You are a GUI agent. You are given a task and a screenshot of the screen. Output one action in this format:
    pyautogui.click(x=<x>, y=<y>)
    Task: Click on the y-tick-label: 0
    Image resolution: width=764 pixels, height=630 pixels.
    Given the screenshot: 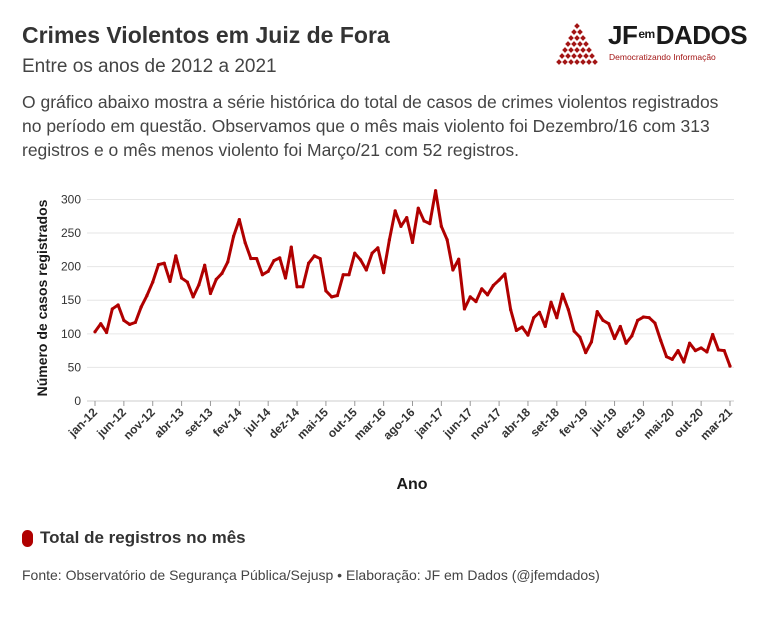 What is the action you would take?
    pyautogui.click(x=77, y=401)
    